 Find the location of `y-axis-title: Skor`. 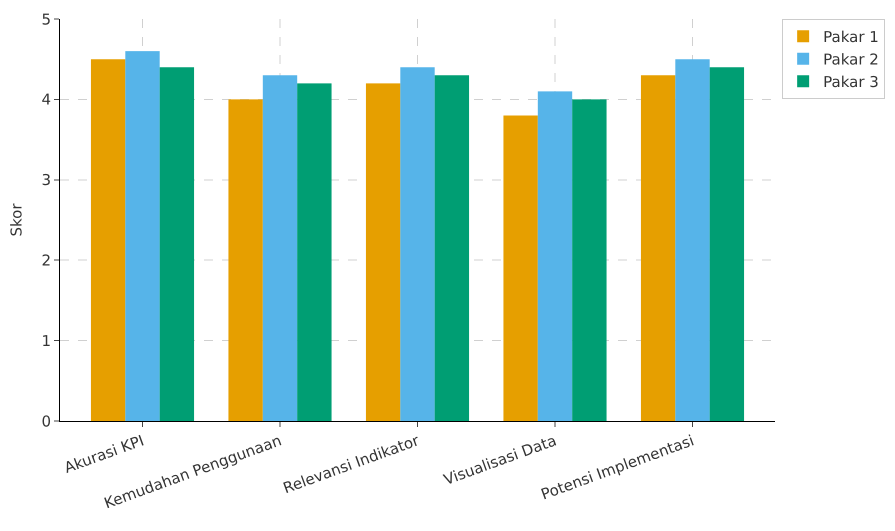

y-axis-title: Skor is located at coordinates (17, 219).